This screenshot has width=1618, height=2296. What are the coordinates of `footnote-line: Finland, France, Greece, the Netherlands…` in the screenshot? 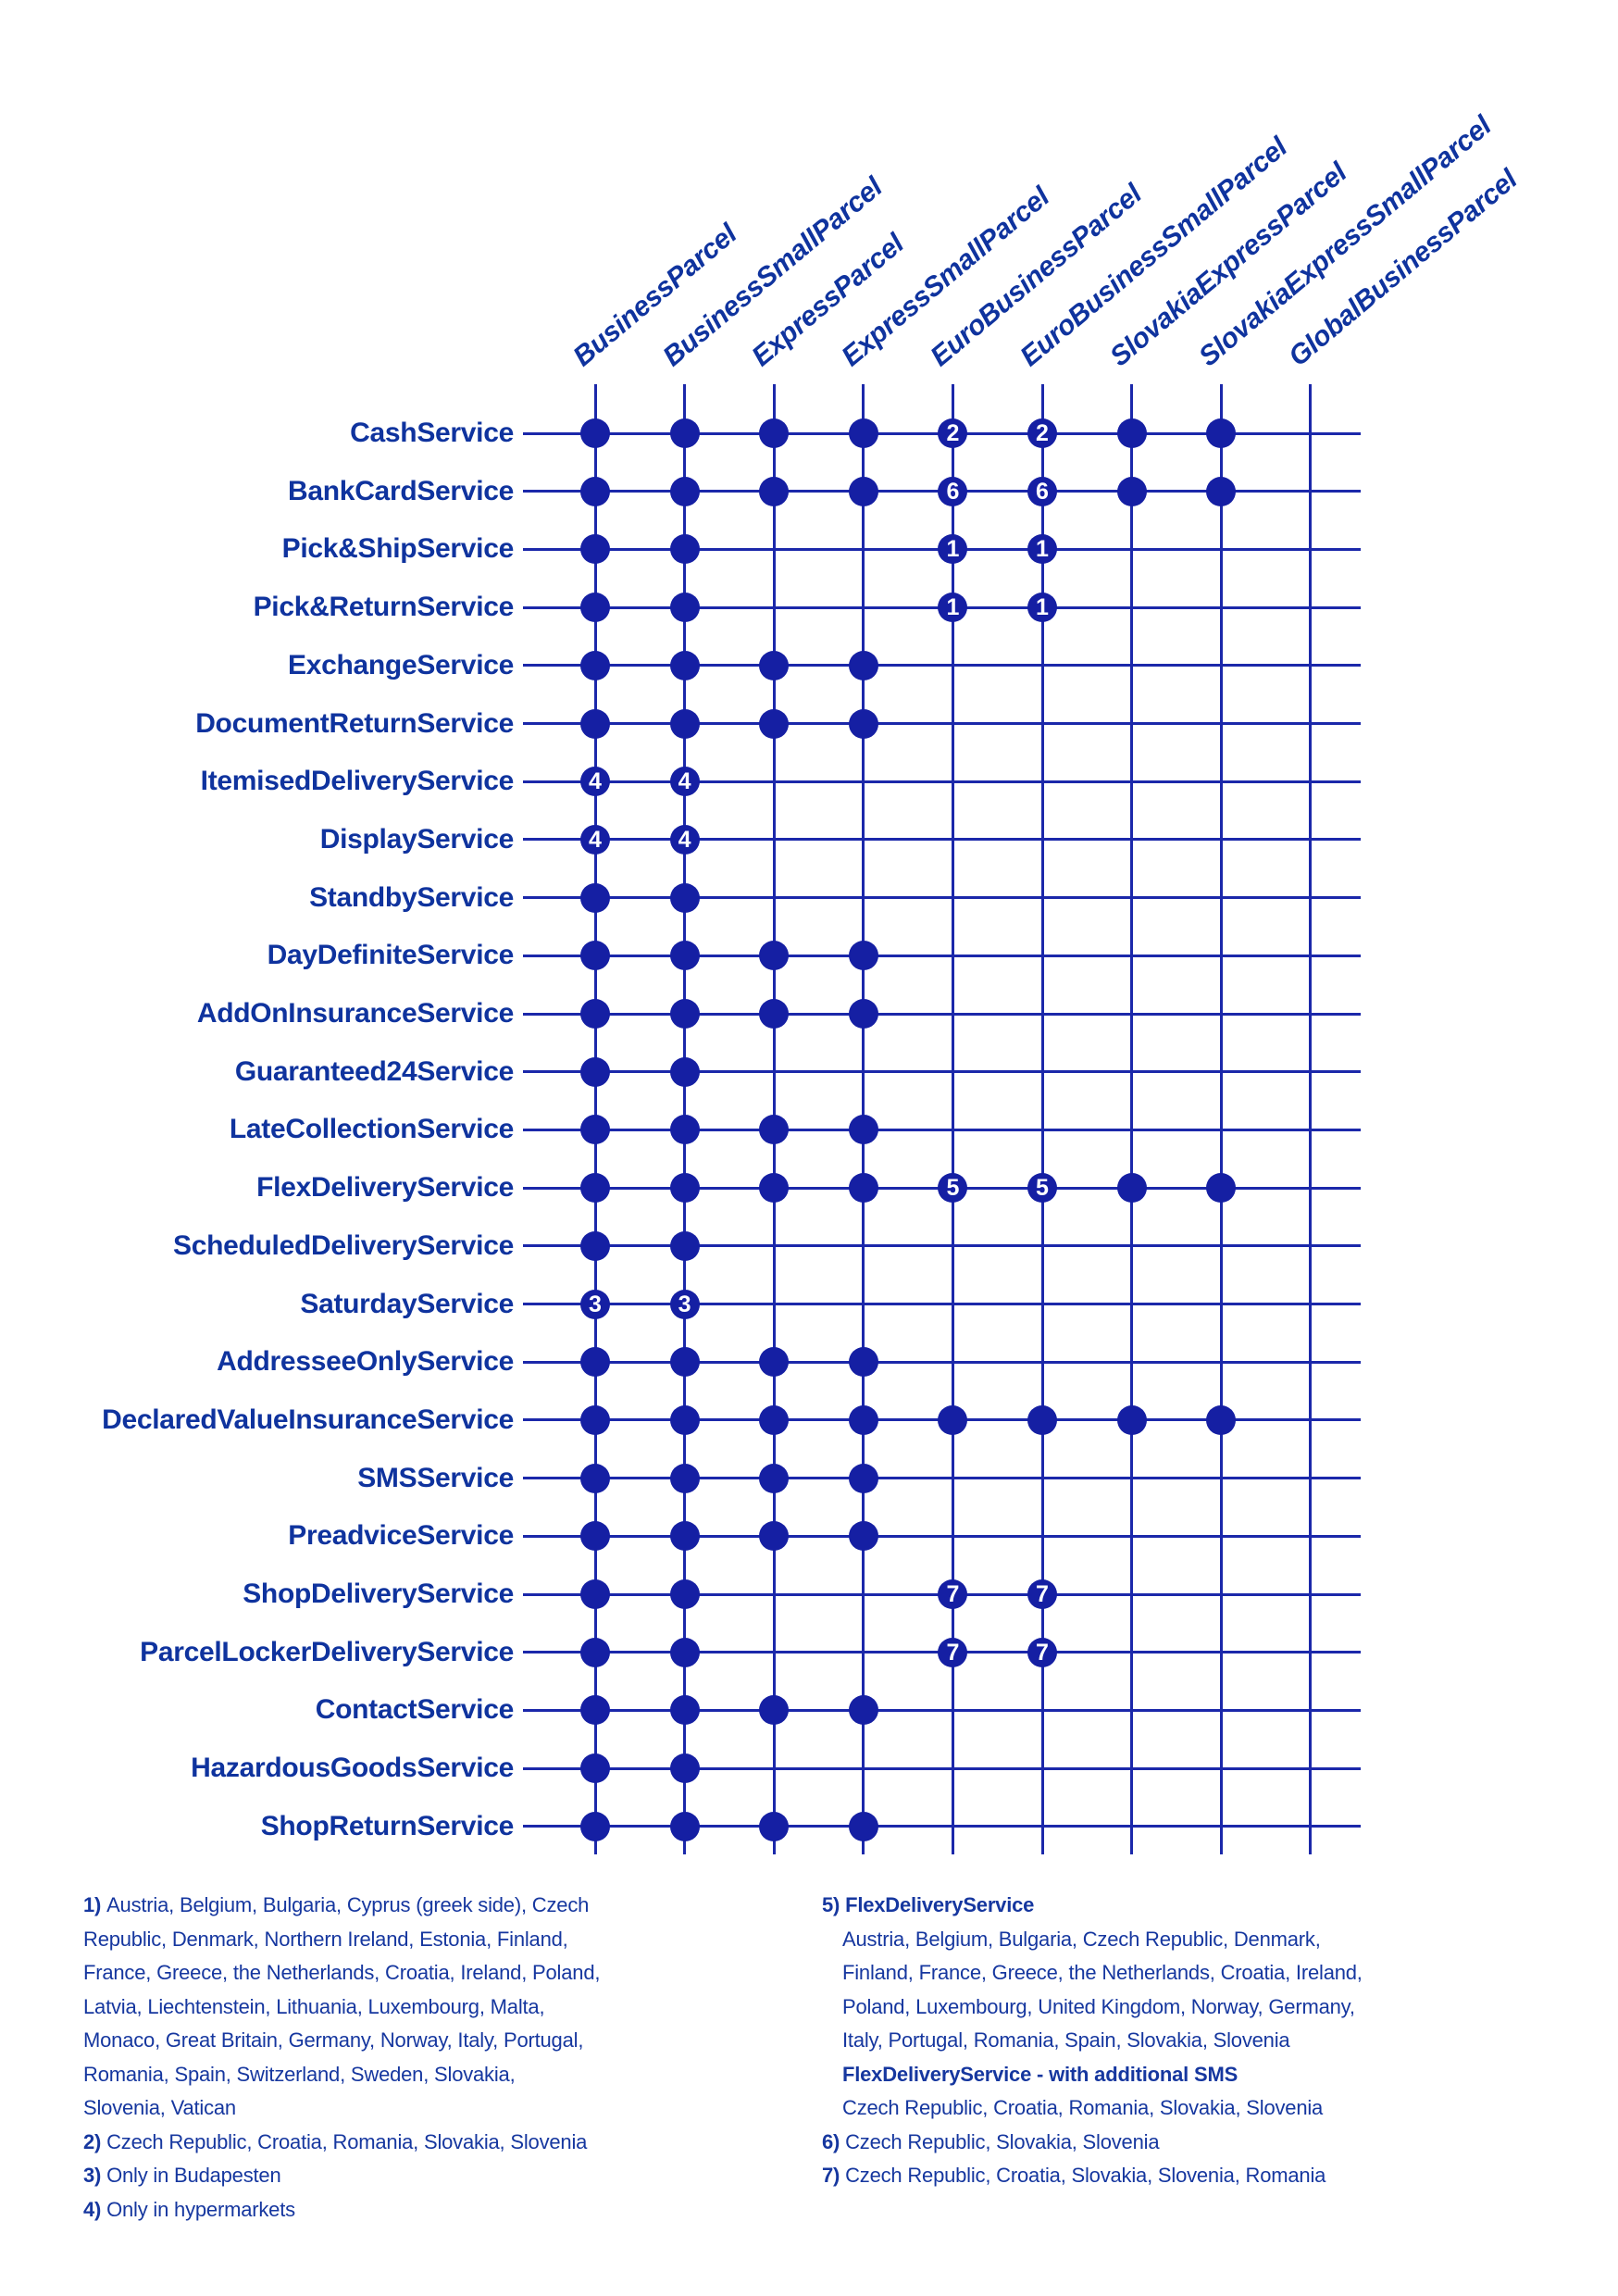 It's located at (1102, 1973).